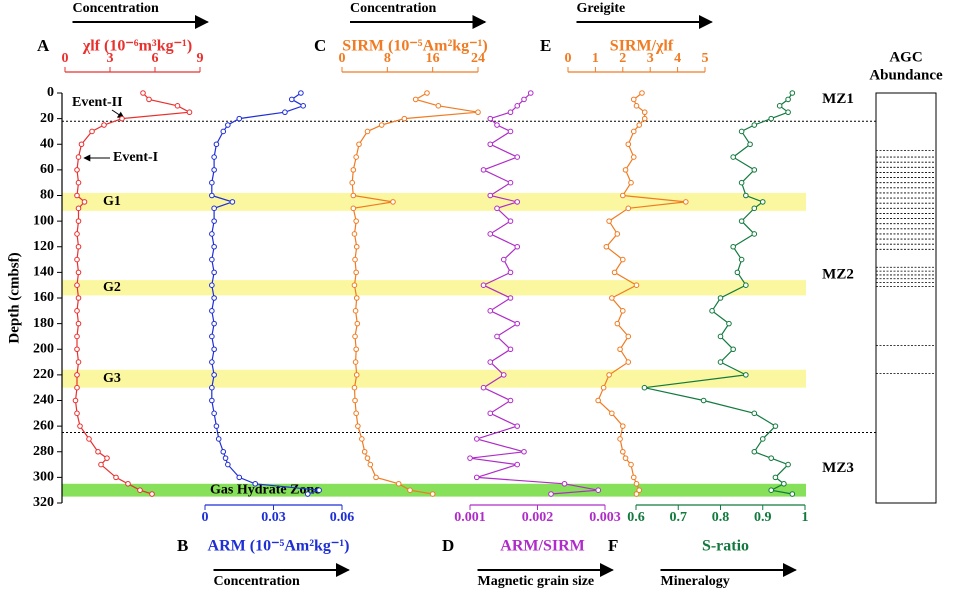 The width and height of the screenshot is (955, 595). Describe the element at coordinates (838, 274) in the screenshot. I see `zone-label: MZ2` at that location.